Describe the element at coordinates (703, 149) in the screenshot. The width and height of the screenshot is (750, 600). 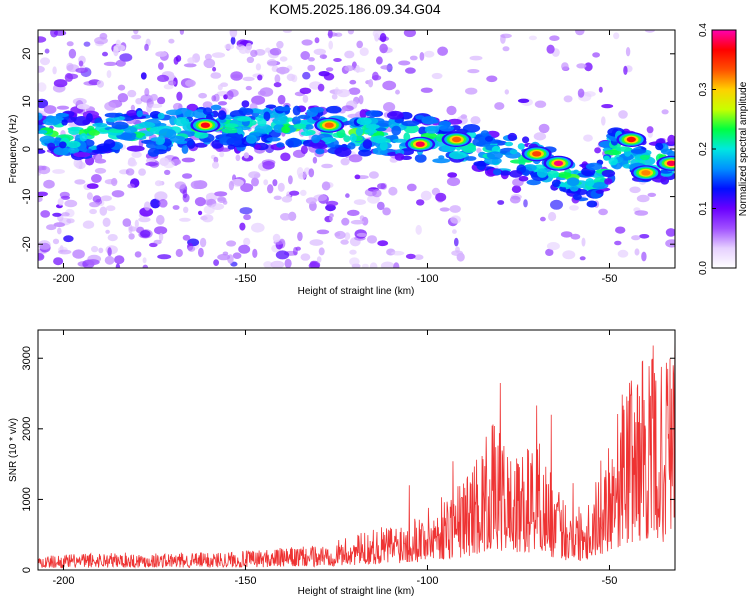
I see `colorbar-tick-label: 0.2` at that location.